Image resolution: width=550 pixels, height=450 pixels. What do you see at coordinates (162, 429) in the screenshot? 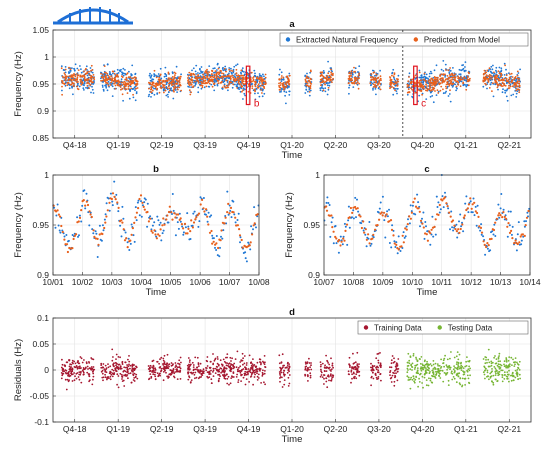
I see `x-tick-label: Q2-19` at bounding box center [162, 429].